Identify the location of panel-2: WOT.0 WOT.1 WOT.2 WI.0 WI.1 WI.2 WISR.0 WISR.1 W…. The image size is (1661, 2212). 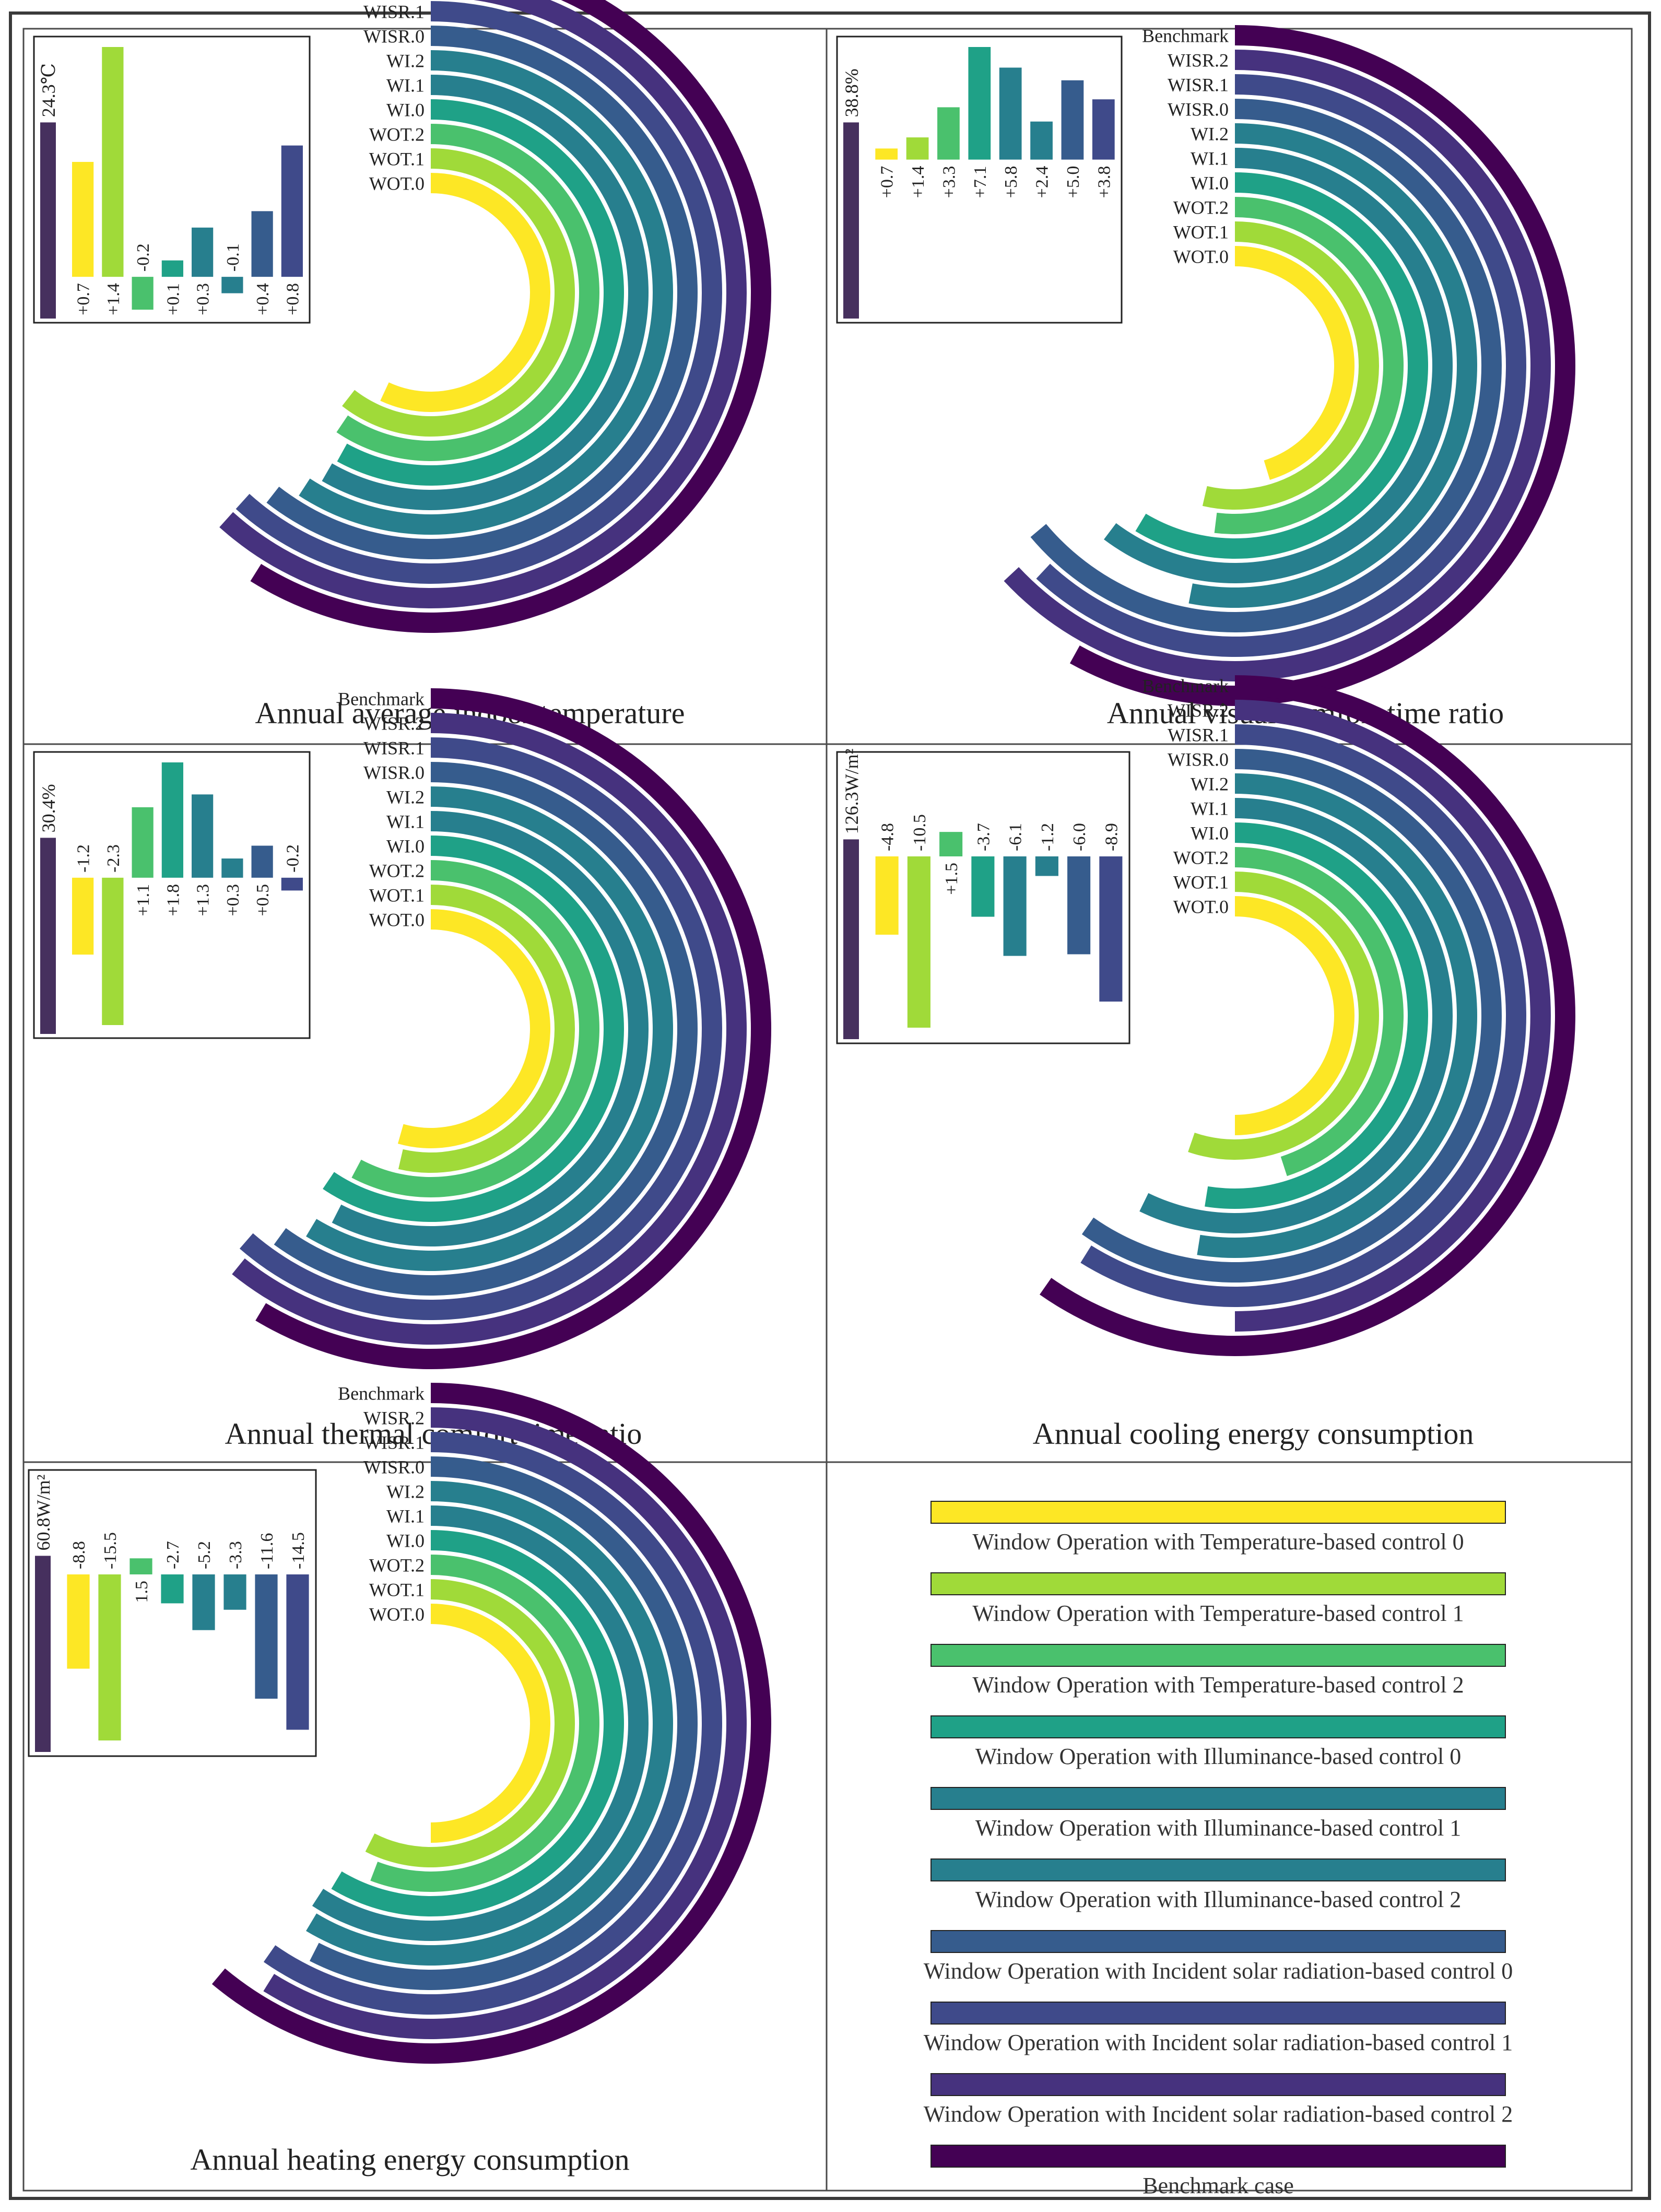
(1206, 377).